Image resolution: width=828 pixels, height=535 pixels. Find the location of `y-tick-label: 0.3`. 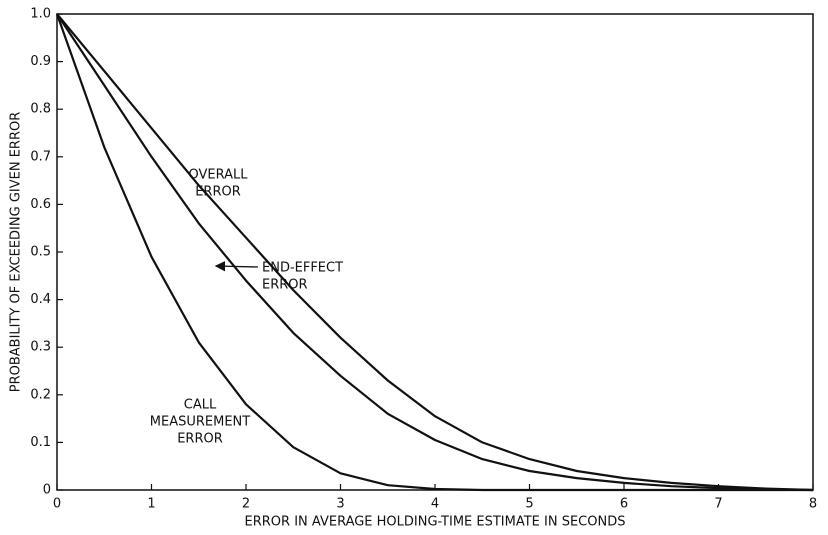

y-tick-label: 0.3 is located at coordinates (40, 347).